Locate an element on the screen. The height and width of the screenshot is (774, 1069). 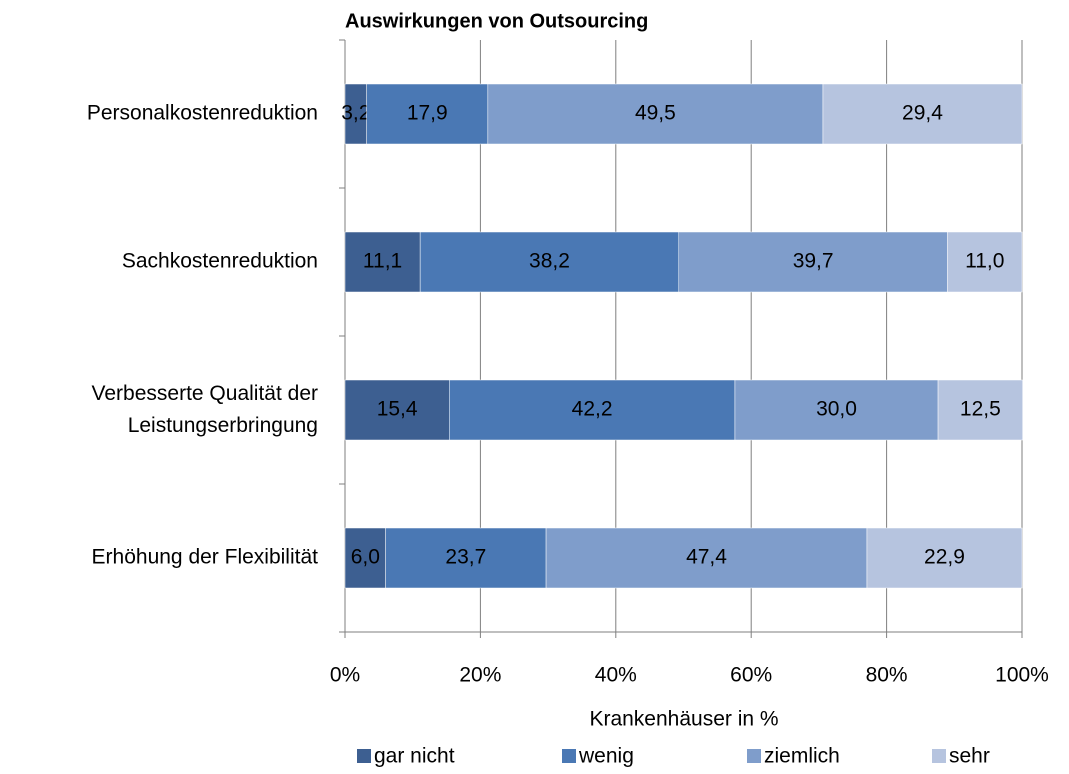
legend-label: sehr is located at coordinates (969, 756).